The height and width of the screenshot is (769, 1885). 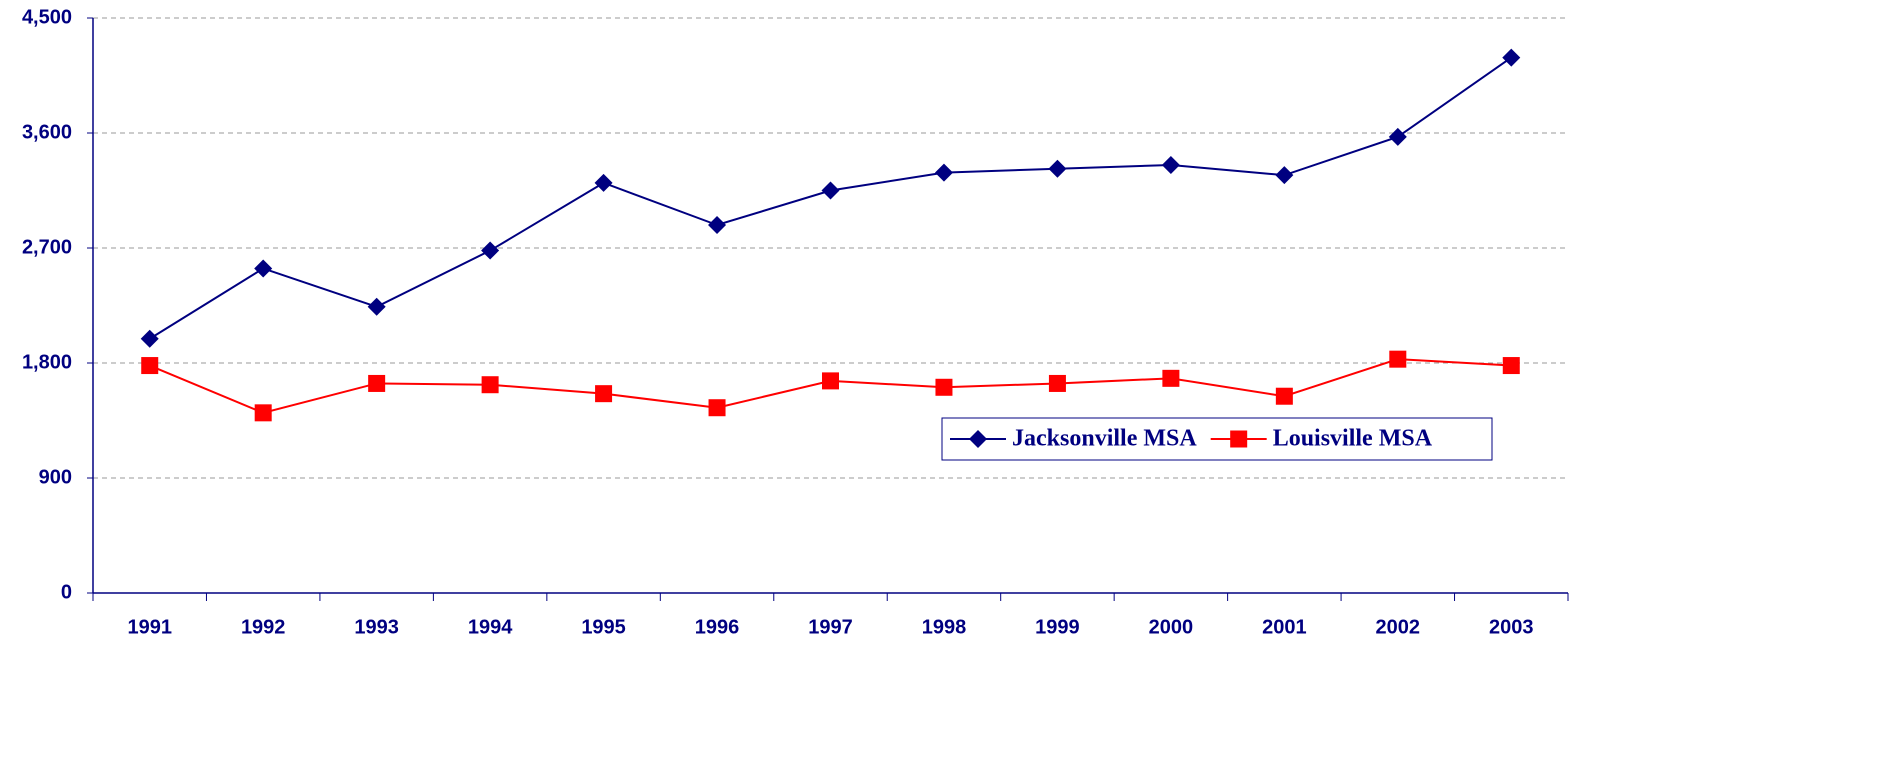 What do you see at coordinates (944, 627) in the screenshot?
I see `x-tick-label: 1998` at bounding box center [944, 627].